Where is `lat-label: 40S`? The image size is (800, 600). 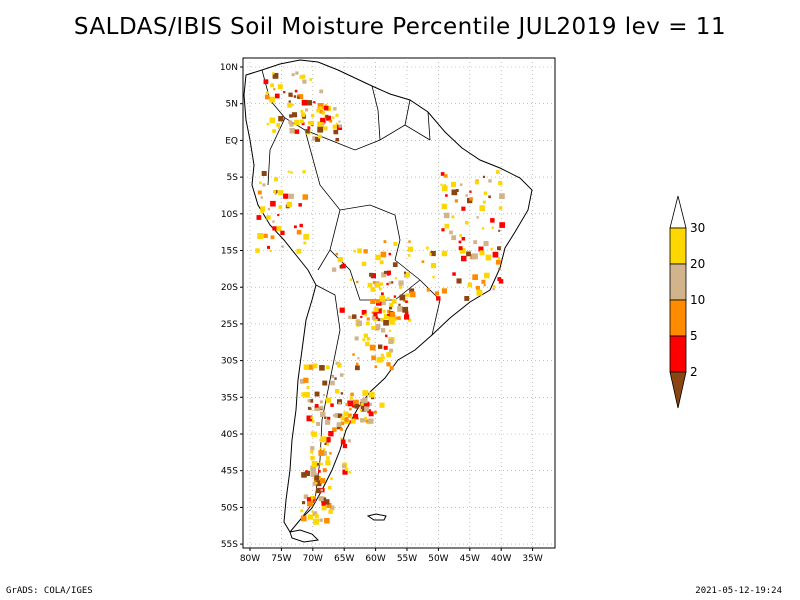
lat-label: 40S is located at coordinates (229, 435).